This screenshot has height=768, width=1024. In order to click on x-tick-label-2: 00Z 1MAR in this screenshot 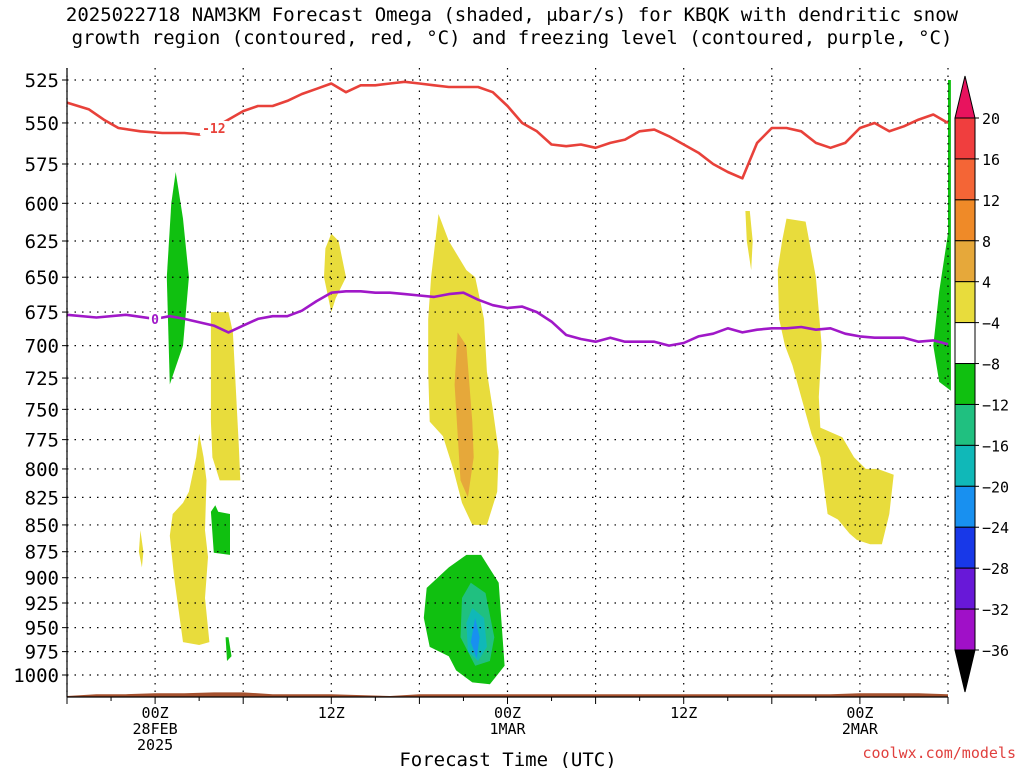, I will do `click(507, 721)`.